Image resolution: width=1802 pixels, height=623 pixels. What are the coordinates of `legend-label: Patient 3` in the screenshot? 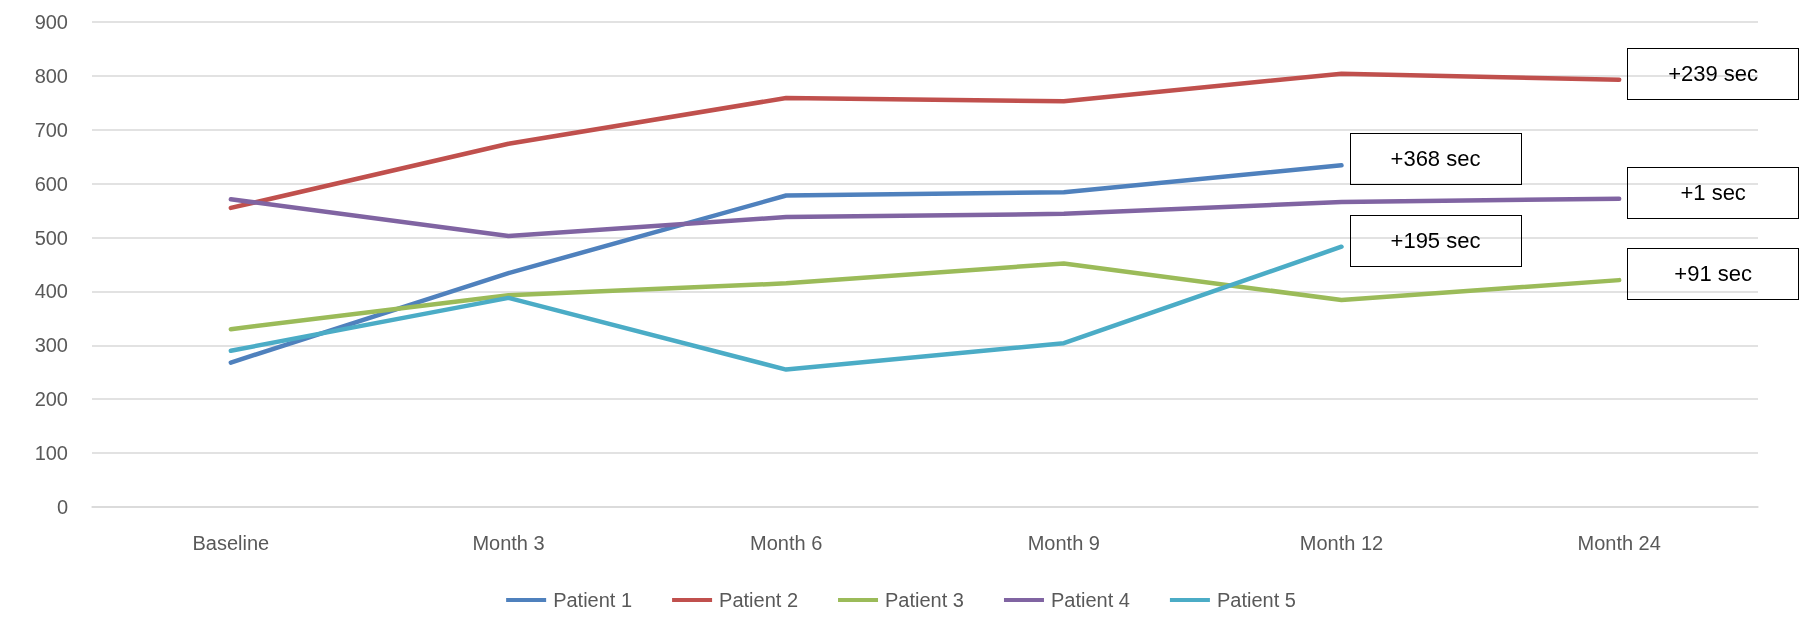 It's located at (924, 600).